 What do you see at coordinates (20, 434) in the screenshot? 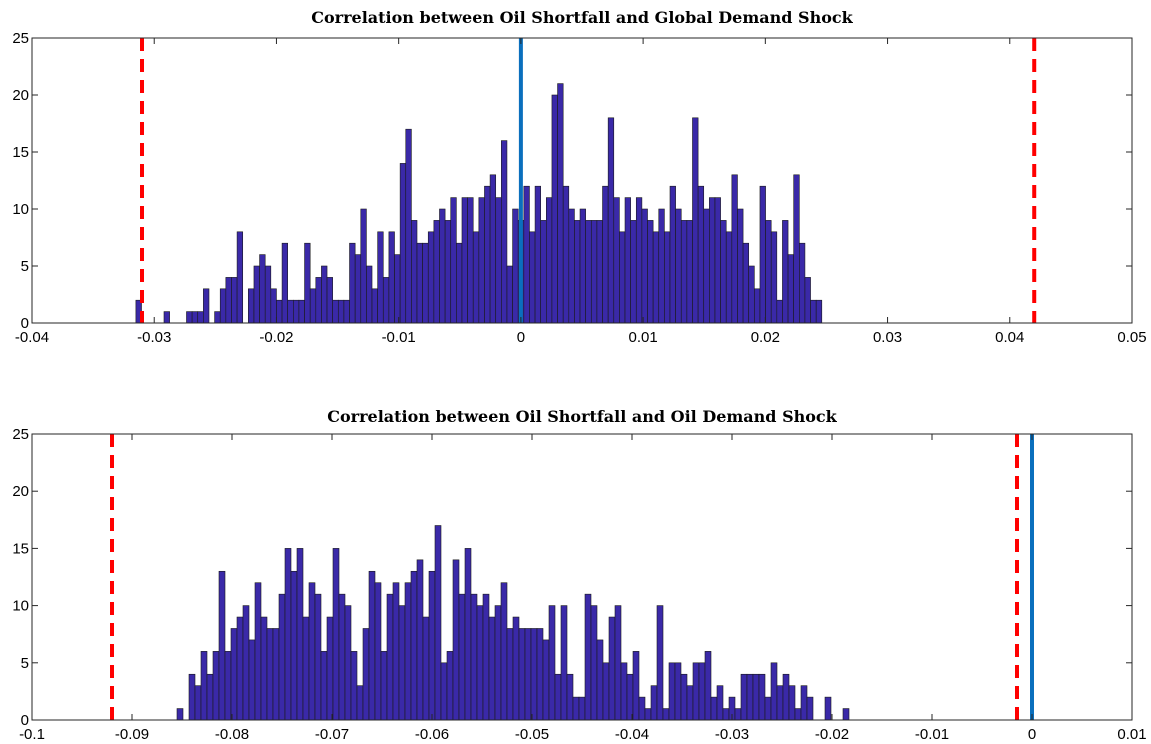
I see `y-tick-label: 25` at bounding box center [20, 434].